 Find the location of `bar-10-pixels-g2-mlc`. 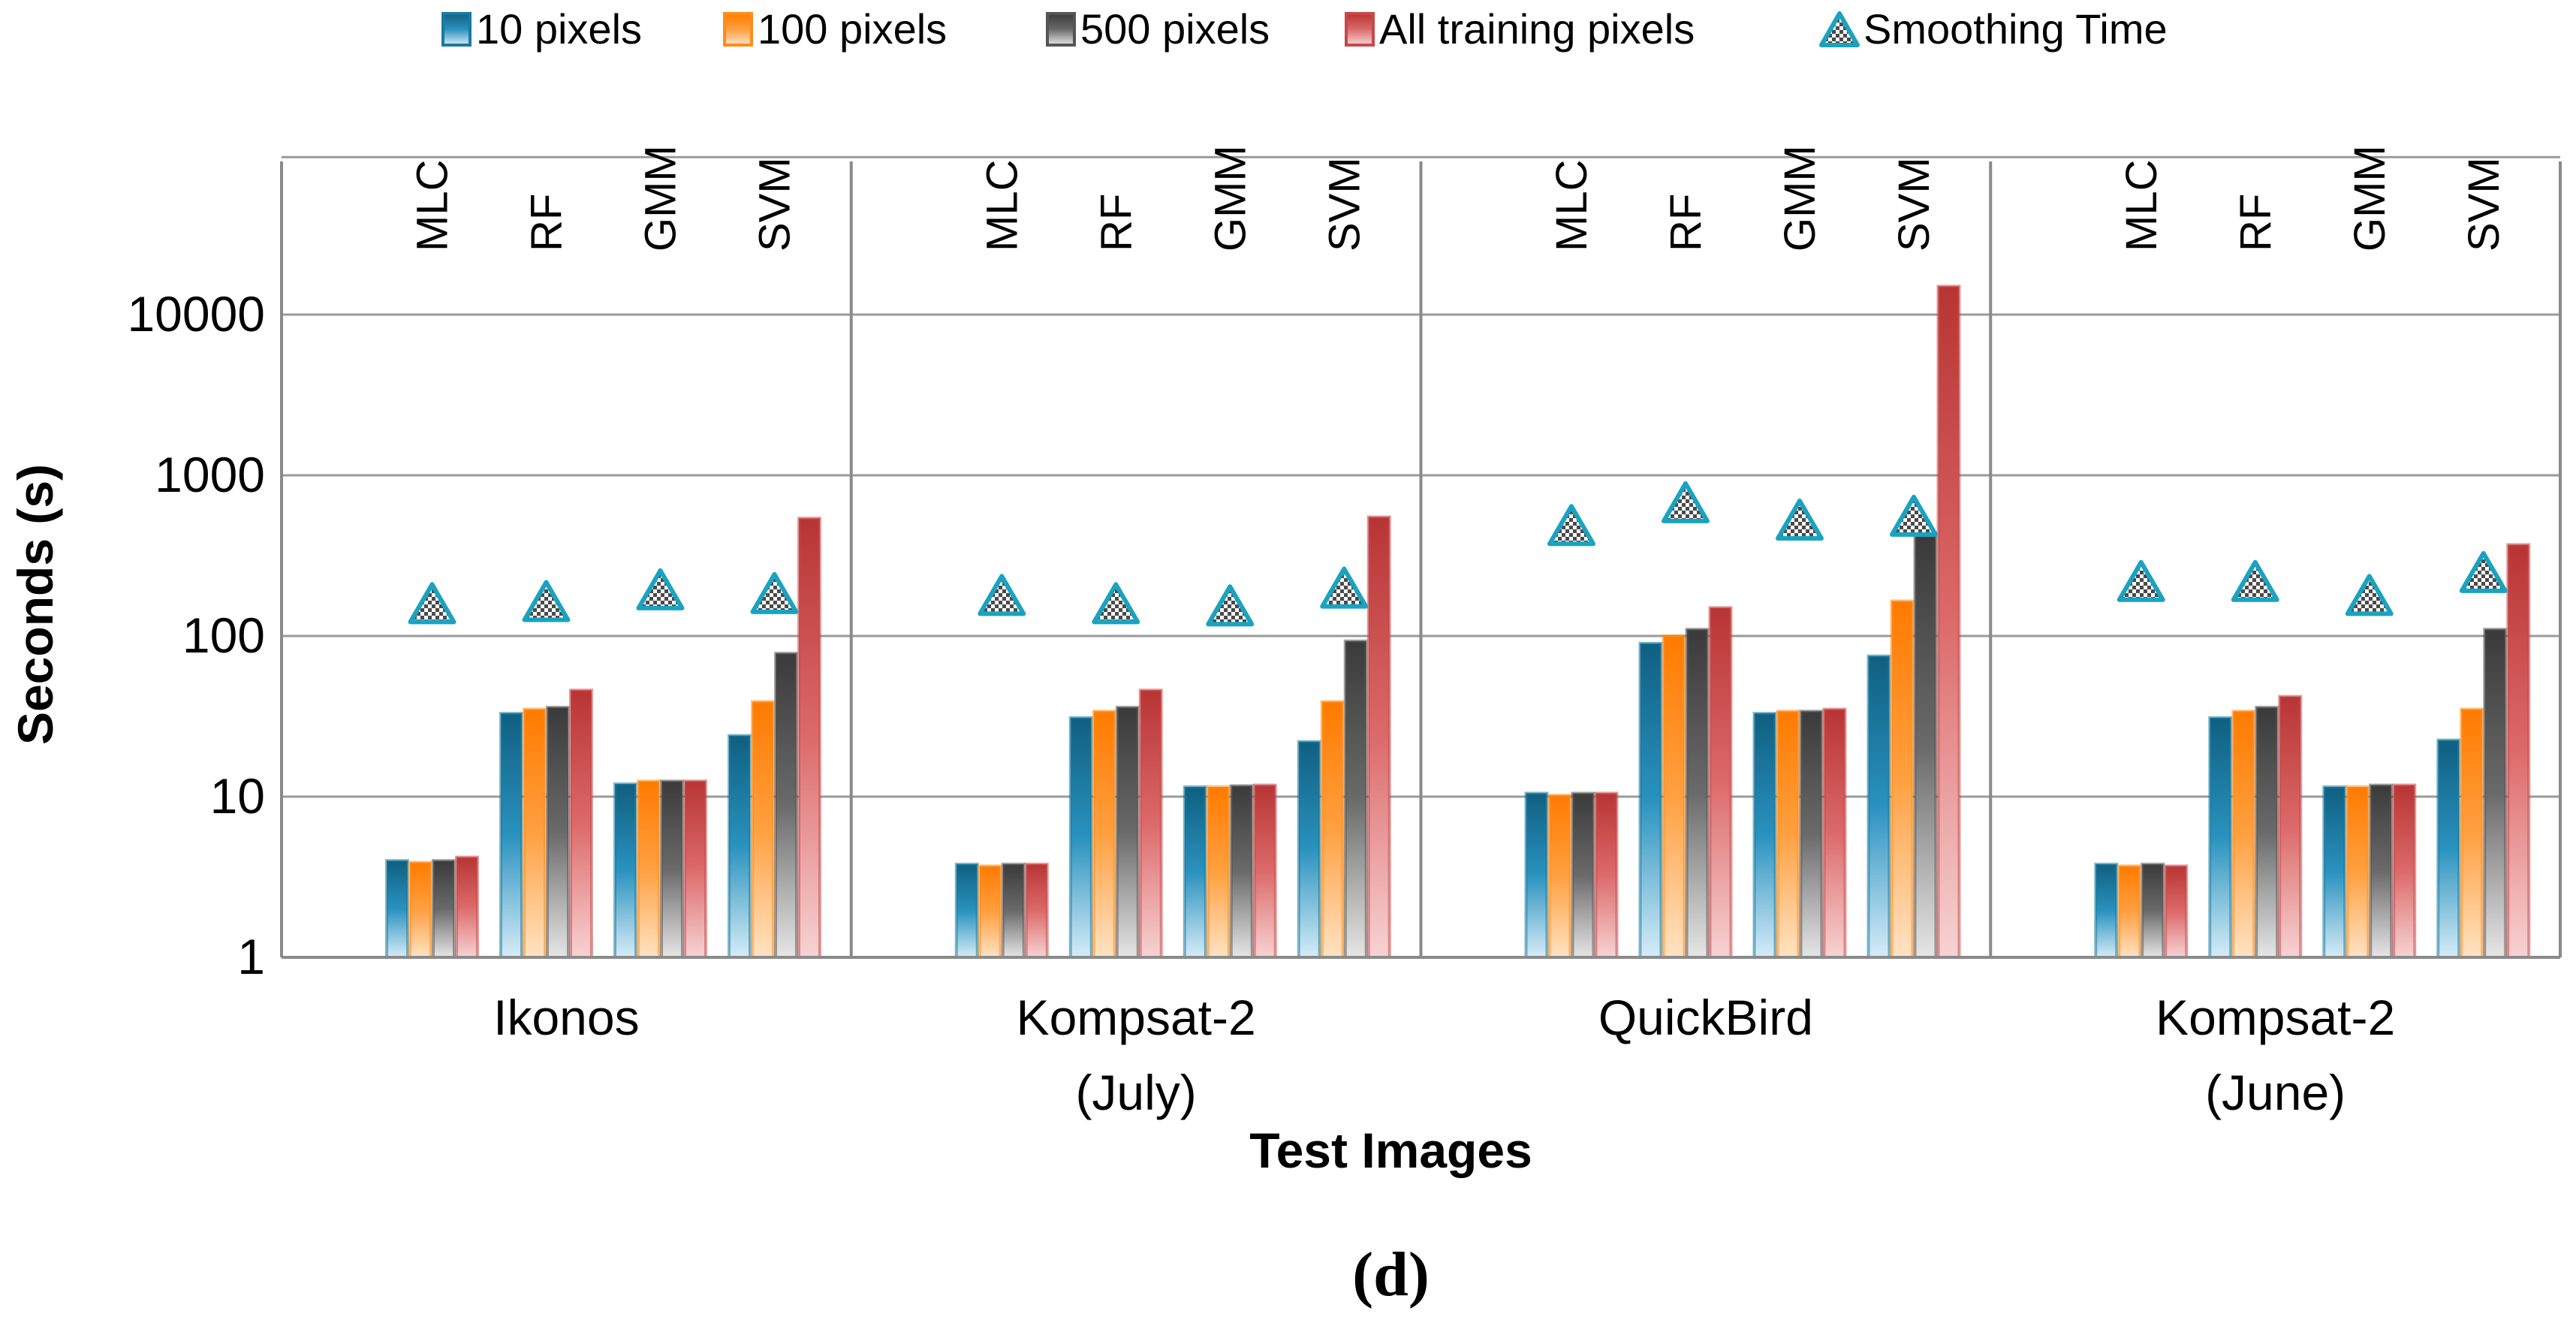

bar-10-pixels-g2-mlc is located at coordinates (1536, 875).